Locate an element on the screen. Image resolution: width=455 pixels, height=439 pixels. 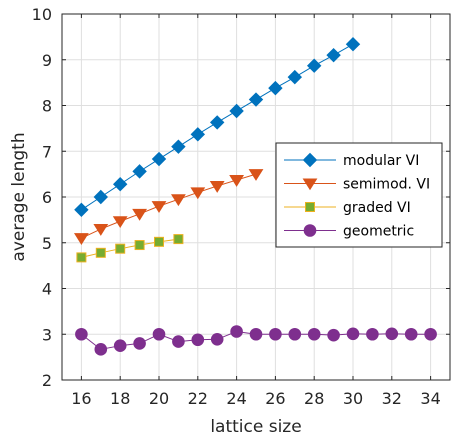
y-tick-label: 7 is located at coordinates (47, 151).